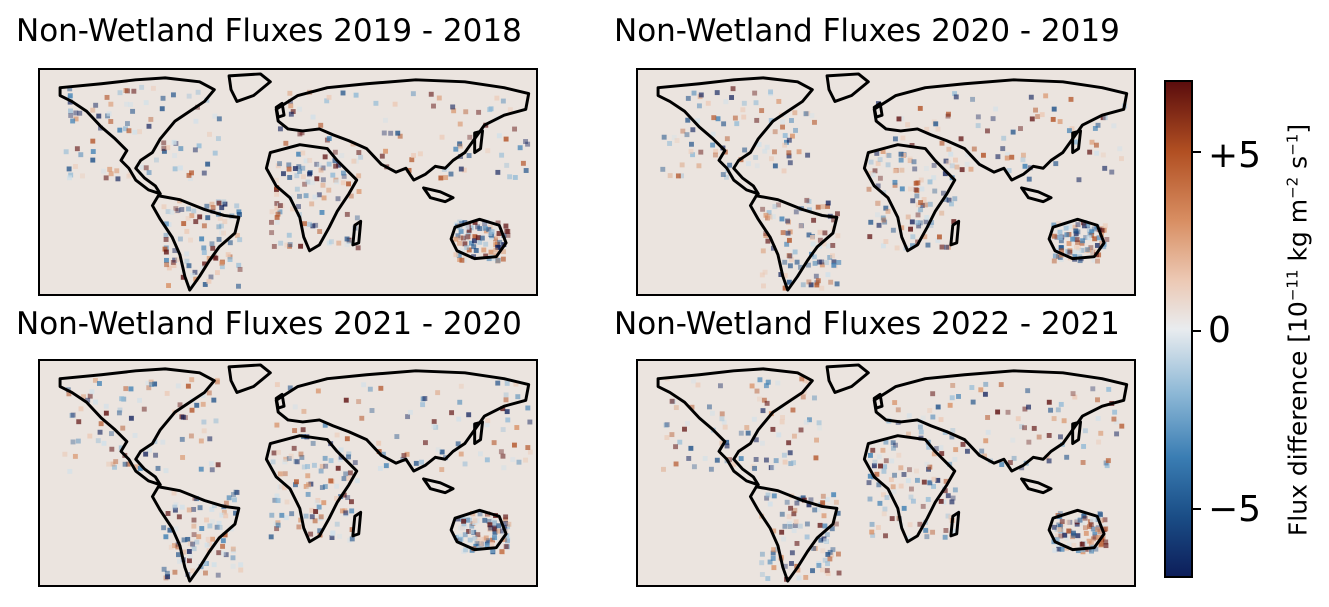  Describe the element at coordinates (867, 324) in the screenshot. I see `panel-title-4: Non-Wetland Fluxes 2022 - 2021` at that location.